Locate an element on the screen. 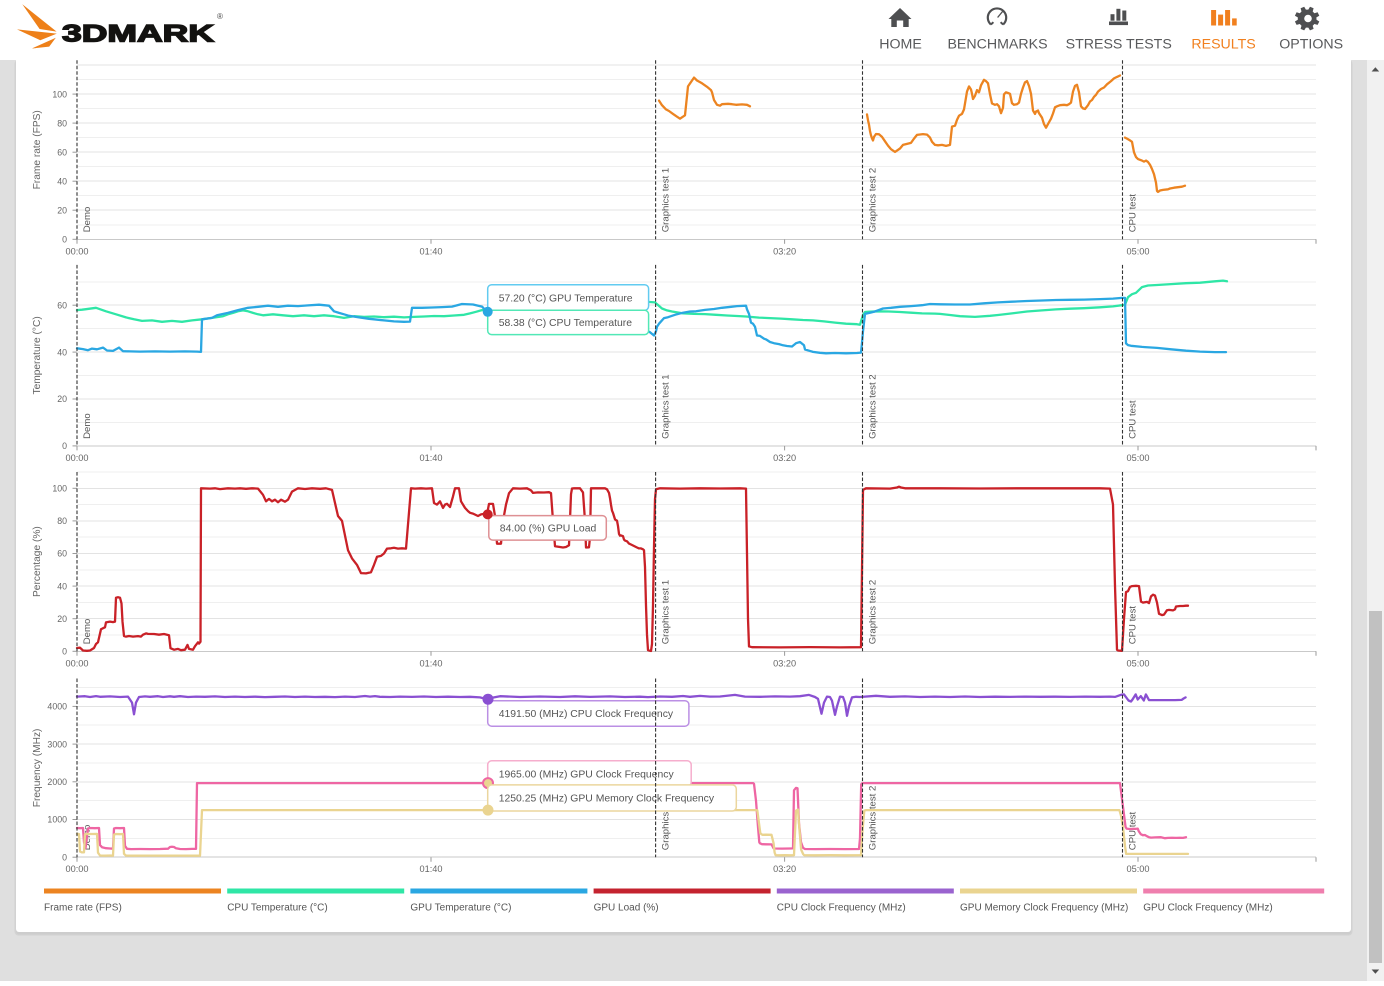  svg-text: 57.20 (°C) GPU Temperature is located at coordinates (566, 298).